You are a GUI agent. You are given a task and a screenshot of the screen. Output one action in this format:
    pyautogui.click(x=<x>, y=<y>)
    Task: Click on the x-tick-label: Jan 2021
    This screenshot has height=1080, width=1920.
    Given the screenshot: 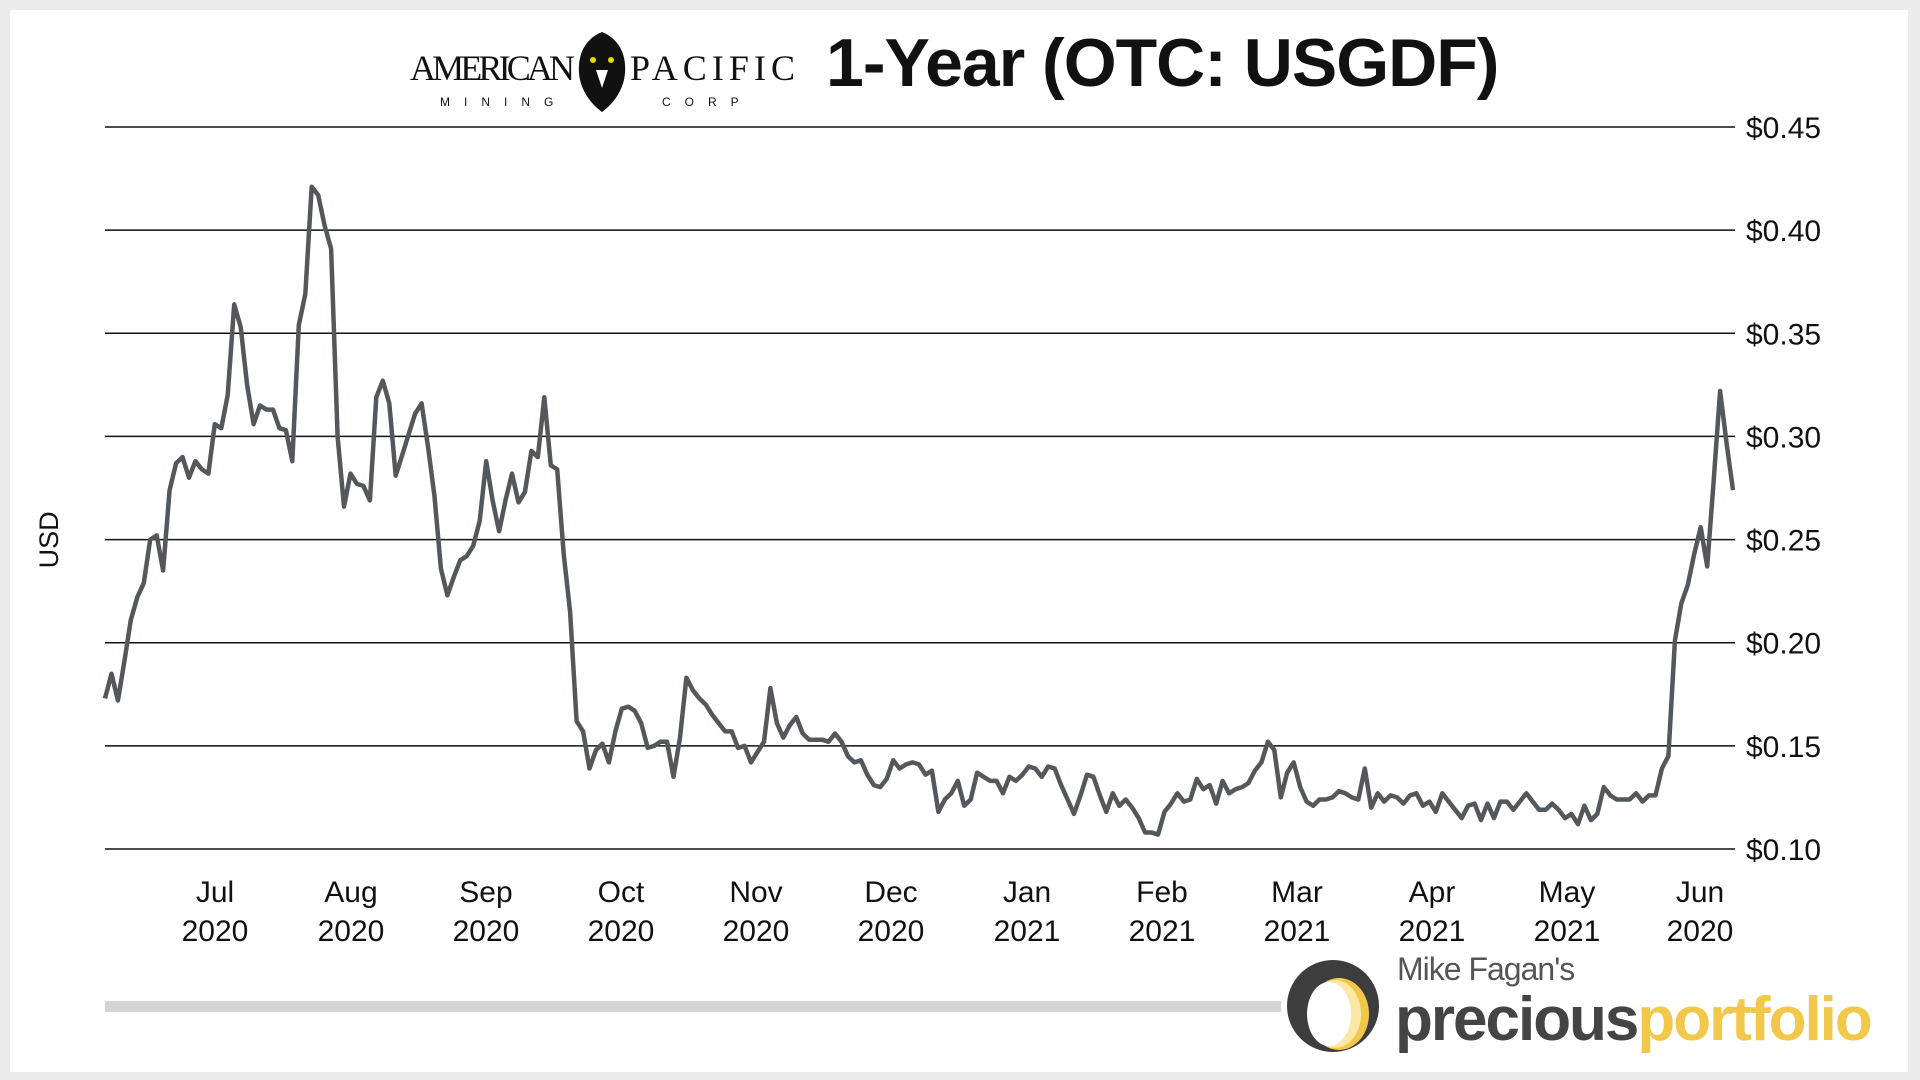 What is the action you would take?
    pyautogui.click(x=1027, y=912)
    